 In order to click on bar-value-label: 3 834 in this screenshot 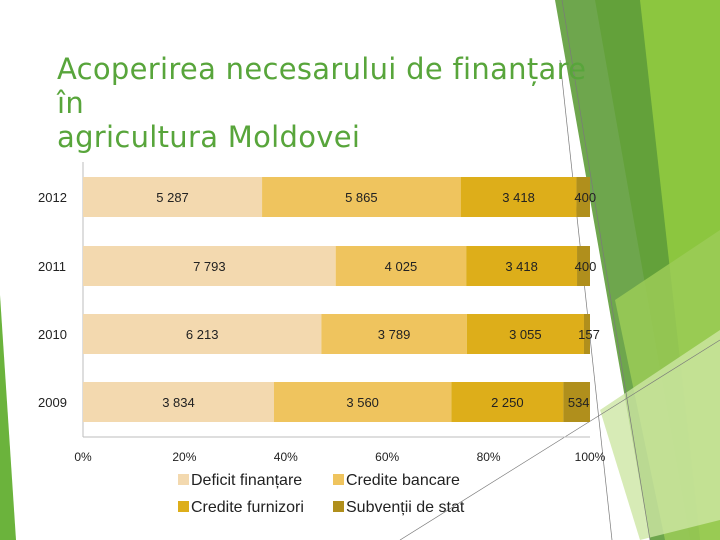, I will do `click(178, 402)`.